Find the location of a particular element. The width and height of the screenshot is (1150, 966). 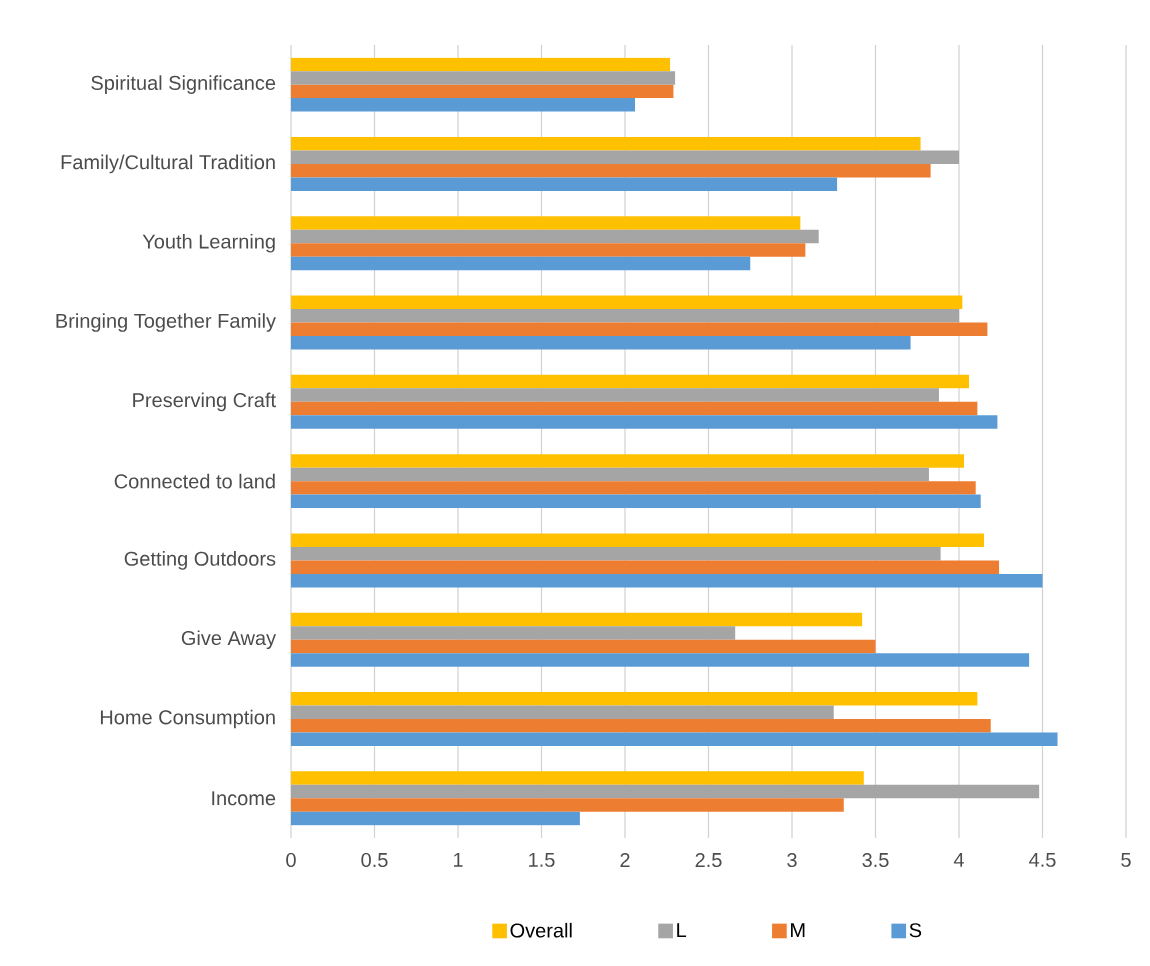

x-tick-label: 5 is located at coordinates (1126, 859).